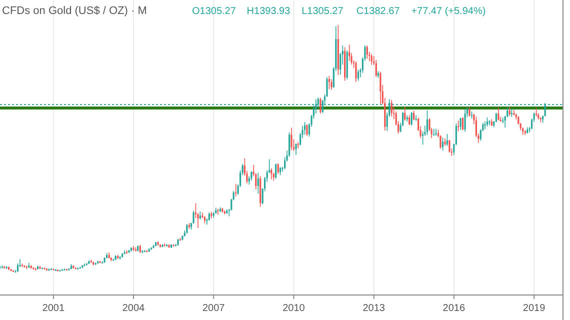 This screenshot has height=320, width=570. Describe the element at coordinates (134, 308) in the screenshot. I see `x-tick-label: 2004` at that location.